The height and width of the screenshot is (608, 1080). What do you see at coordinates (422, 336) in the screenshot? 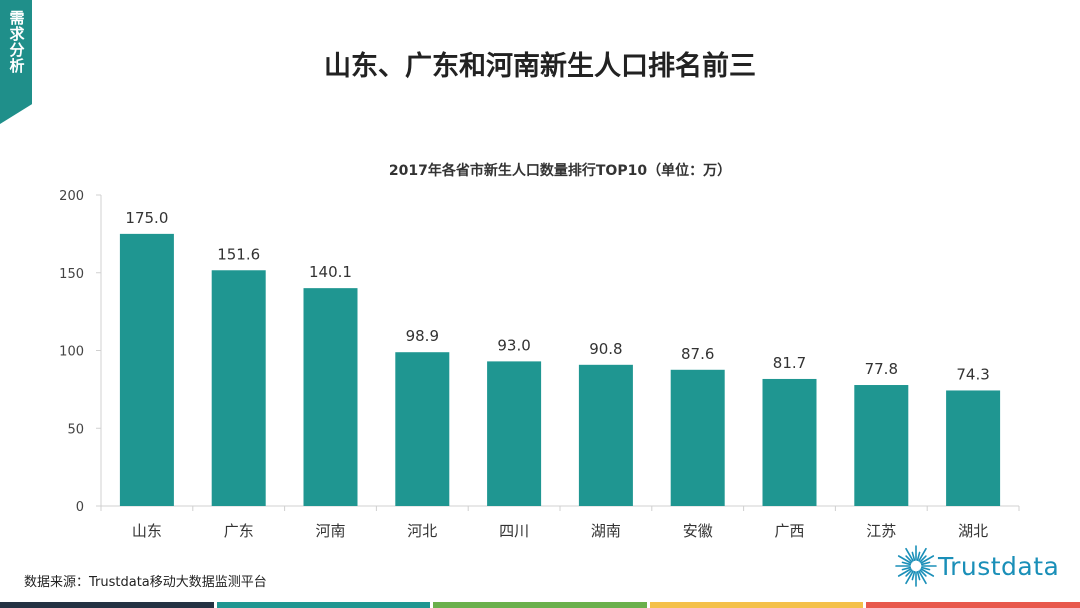
I see `bar-value-label: 98.9` at bounding box center [422, 336].